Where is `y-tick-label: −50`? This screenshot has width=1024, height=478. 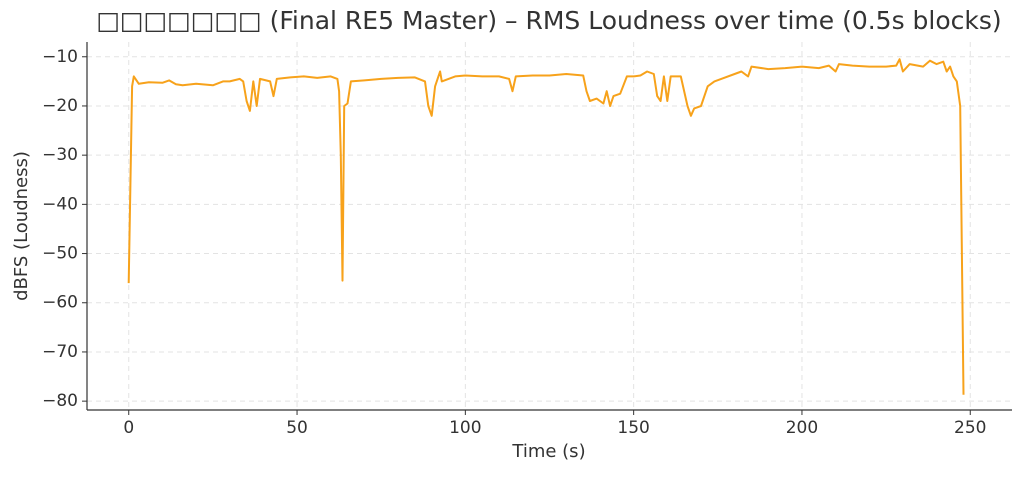
y-tick-label: −50 is located at coordinates (60, 254).